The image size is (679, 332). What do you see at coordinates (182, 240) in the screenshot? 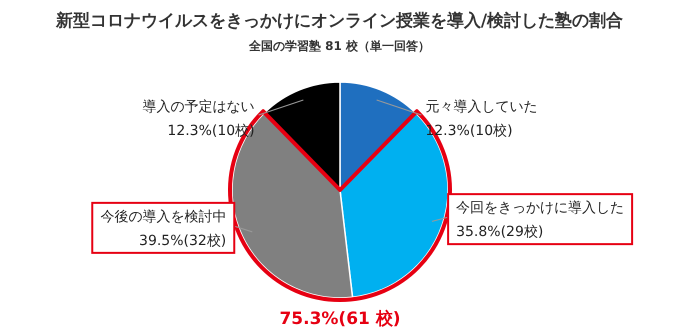
I see `data-label: 39.5%(32校)` at bounding box center [182, 240].